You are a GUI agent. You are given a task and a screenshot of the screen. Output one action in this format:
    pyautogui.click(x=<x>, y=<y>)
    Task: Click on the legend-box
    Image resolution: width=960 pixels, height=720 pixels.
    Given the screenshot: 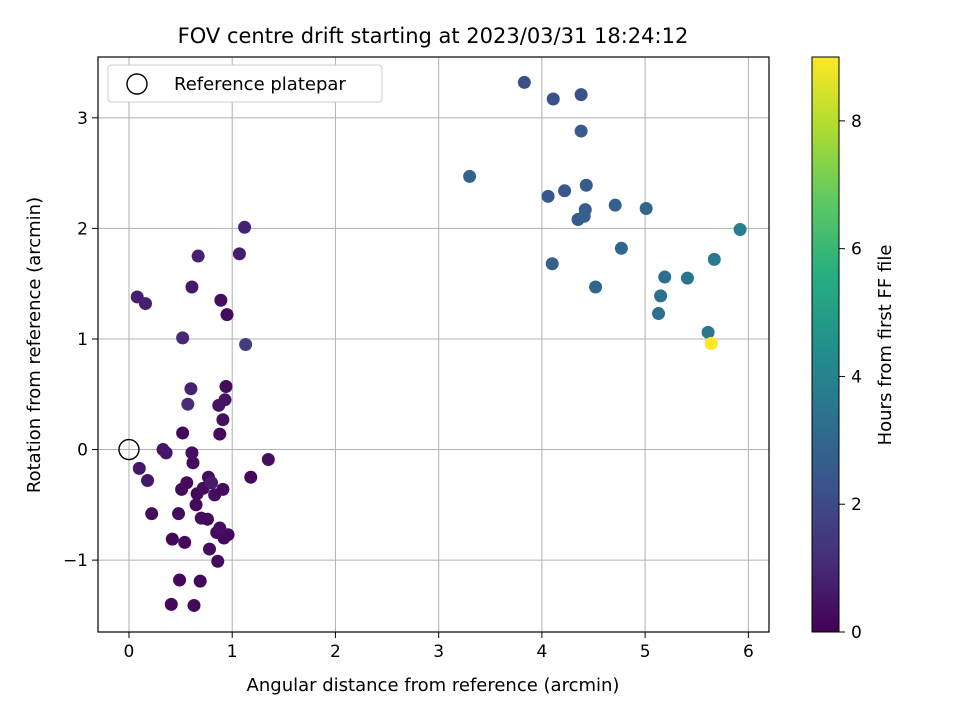 What is the action you would take?
    pyautogui.click(x=245, y=83)
    